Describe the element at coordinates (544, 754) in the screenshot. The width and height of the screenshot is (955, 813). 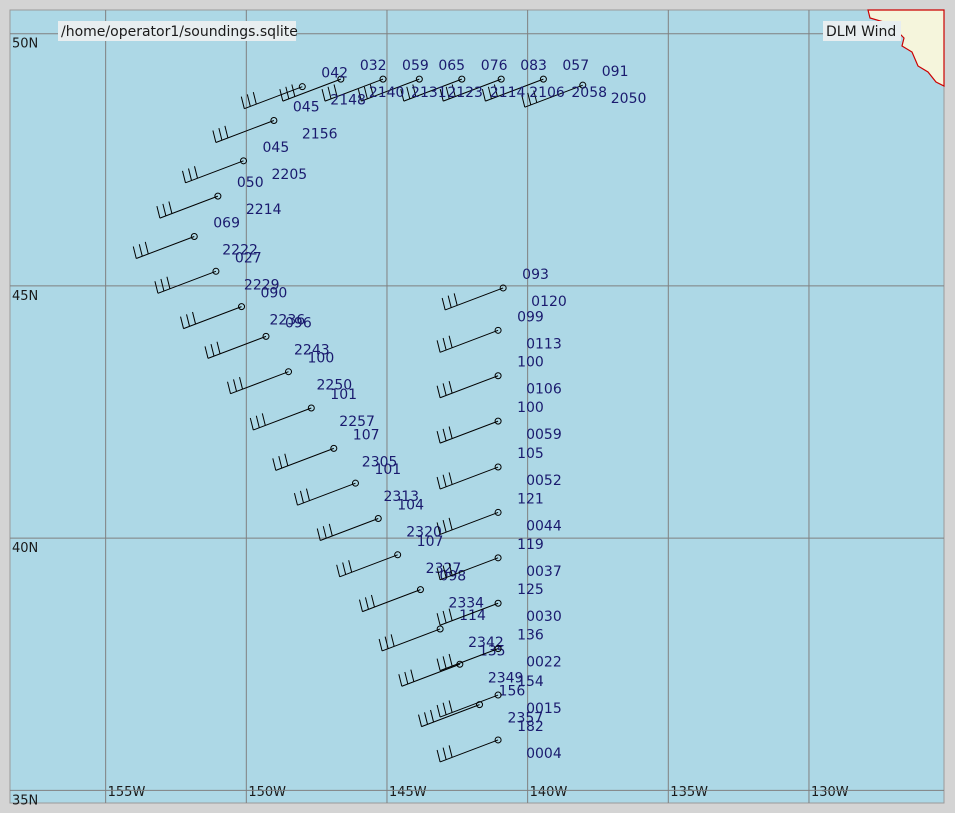
I see `station-time: 0004` at that location.